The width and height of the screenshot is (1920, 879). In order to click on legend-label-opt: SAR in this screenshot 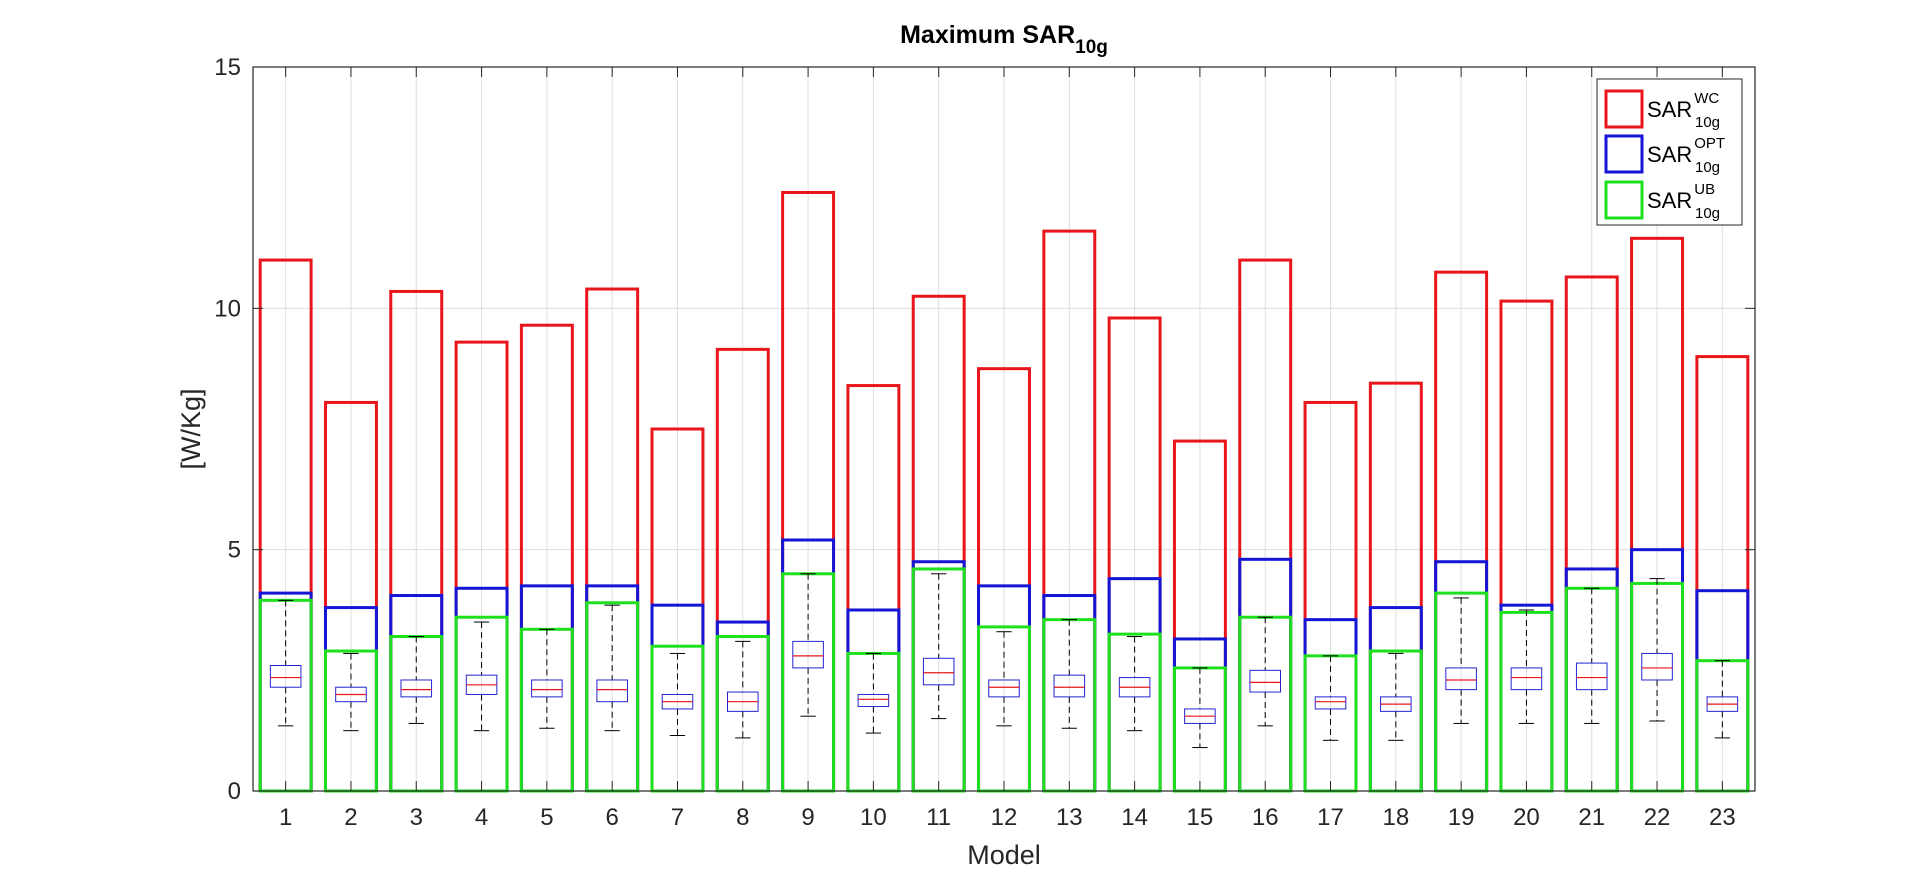, I will do `click(1669, 154)`.